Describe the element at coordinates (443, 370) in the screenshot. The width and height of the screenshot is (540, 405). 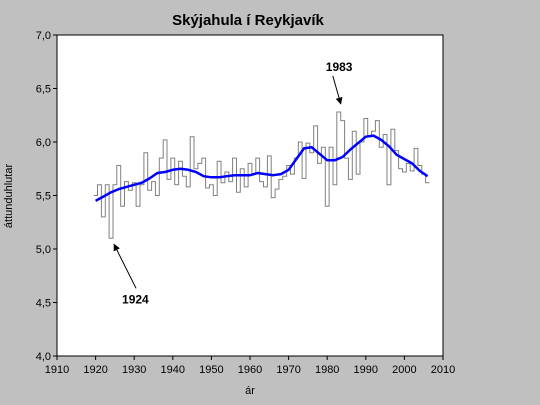
I see `x-tick-label: 2010` at that location.